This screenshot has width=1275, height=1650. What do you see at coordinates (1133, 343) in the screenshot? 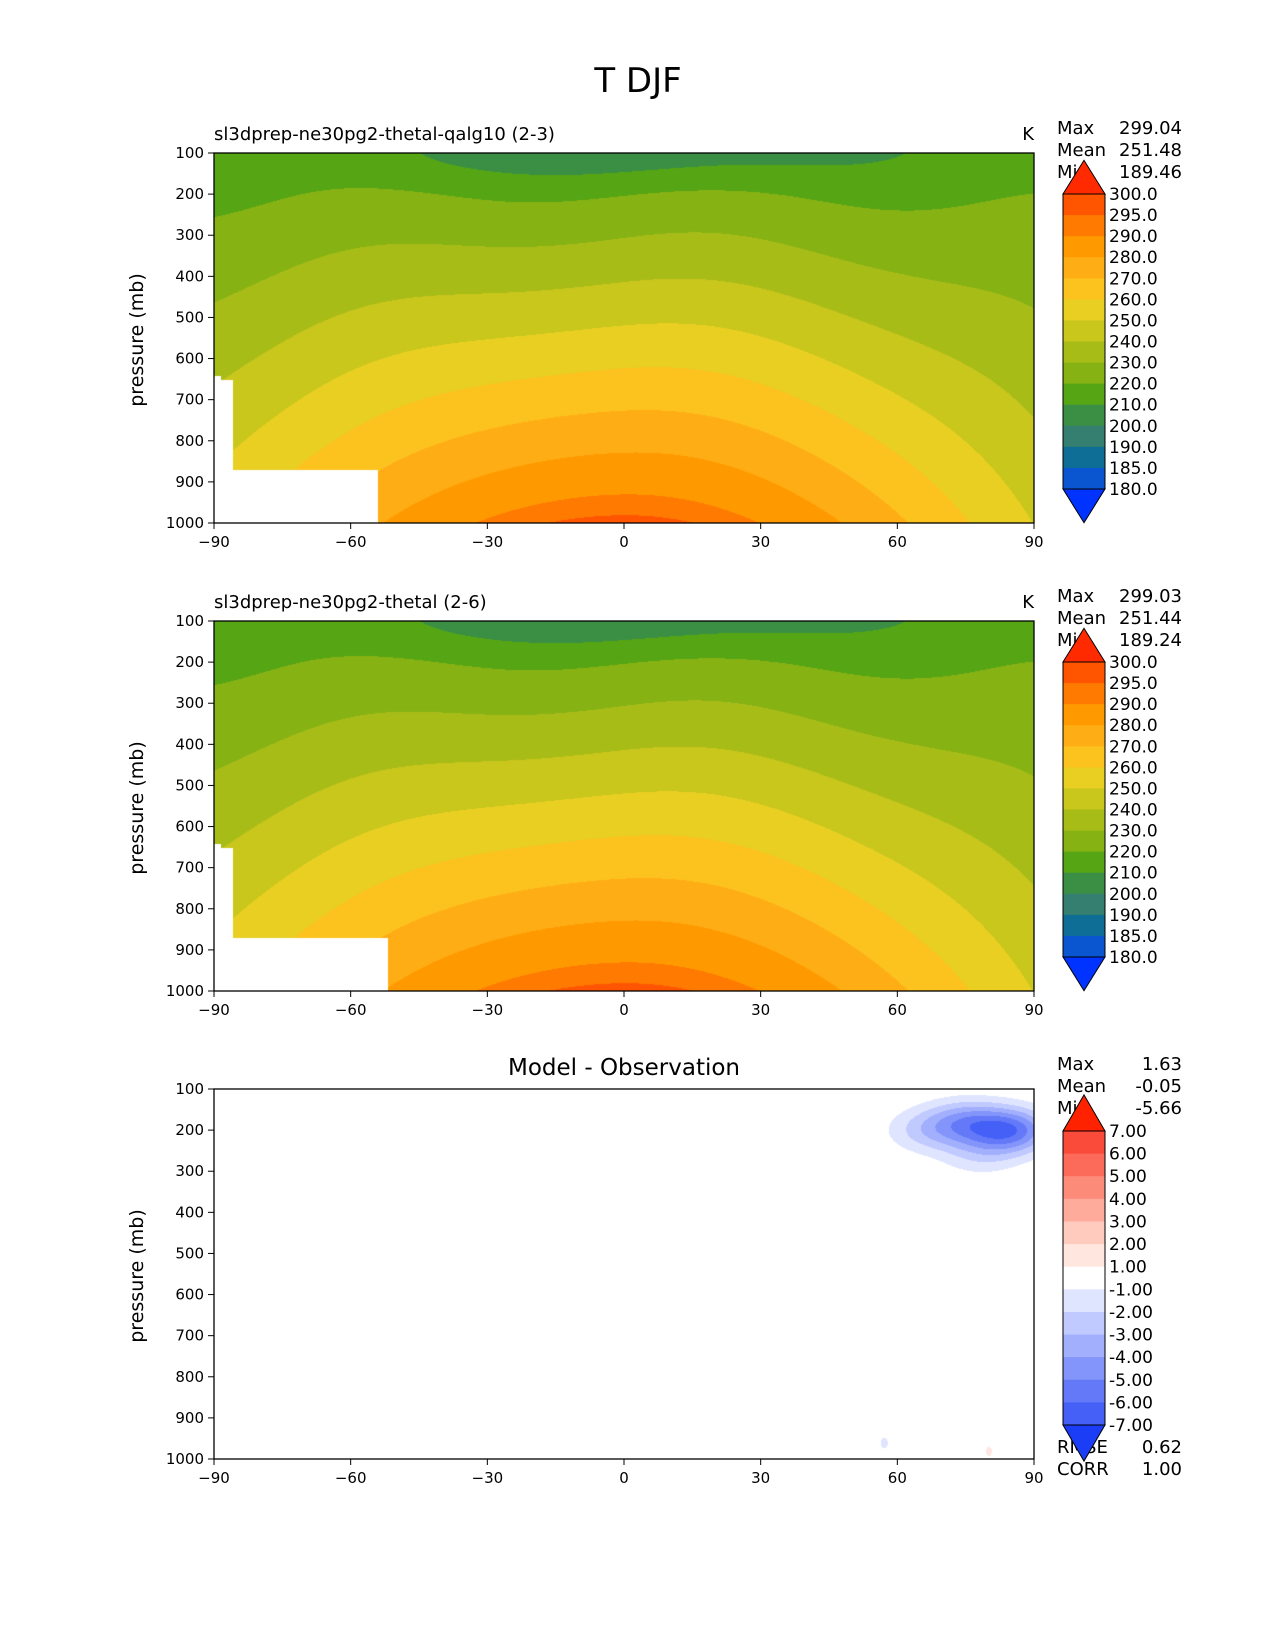
I see `colorbar-level-label: 240.0` at bounding box center [1133, 343].